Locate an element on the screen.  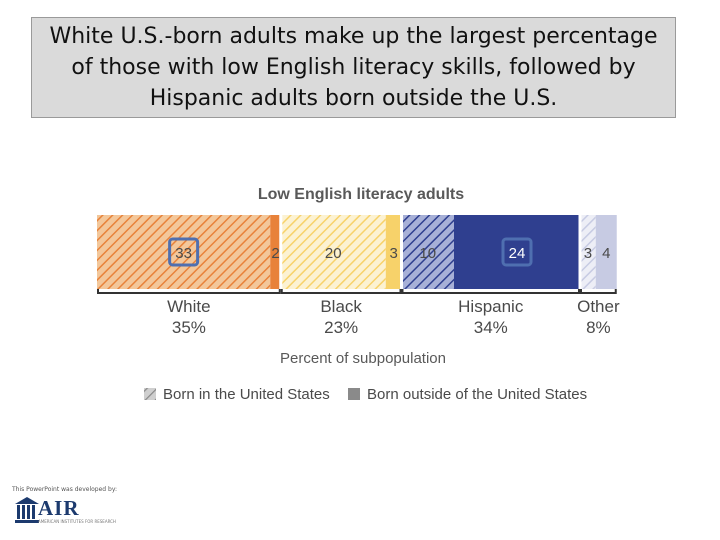
group-label: Hispanic is located at coordinates (491, 306).